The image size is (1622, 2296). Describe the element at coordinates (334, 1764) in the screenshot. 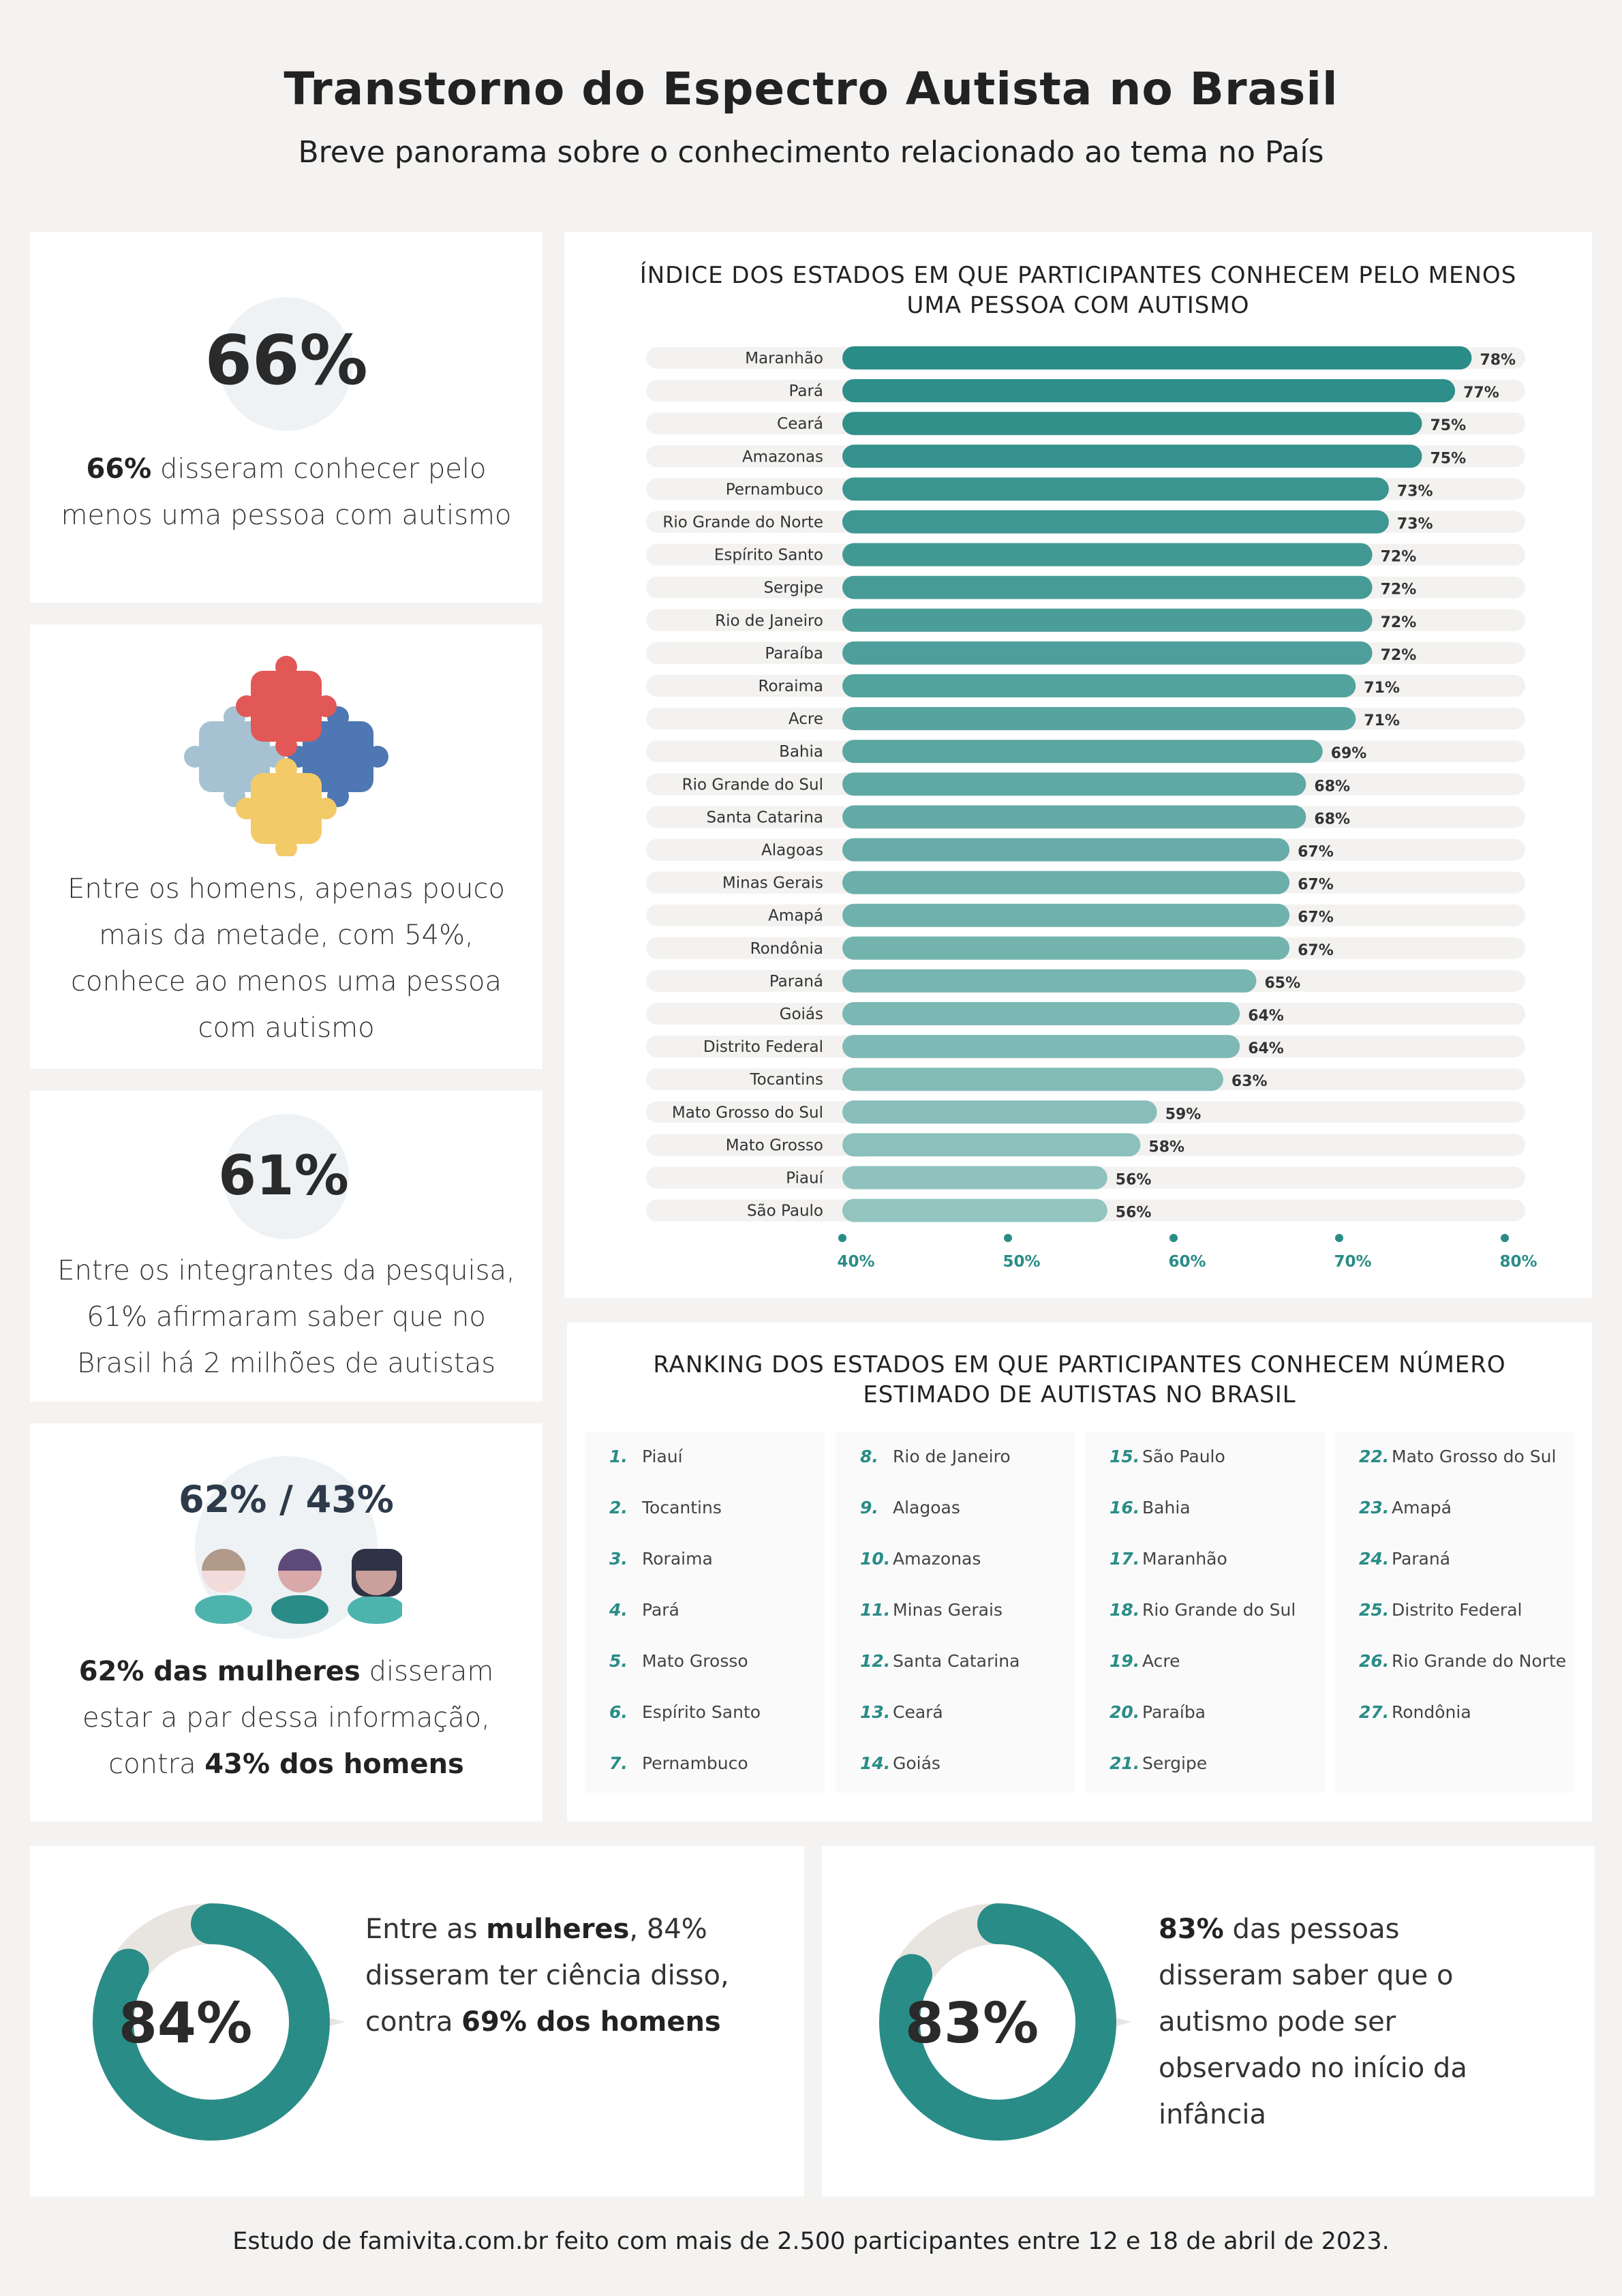

I see `stat-bold-men: 43% dos homens` at that location.